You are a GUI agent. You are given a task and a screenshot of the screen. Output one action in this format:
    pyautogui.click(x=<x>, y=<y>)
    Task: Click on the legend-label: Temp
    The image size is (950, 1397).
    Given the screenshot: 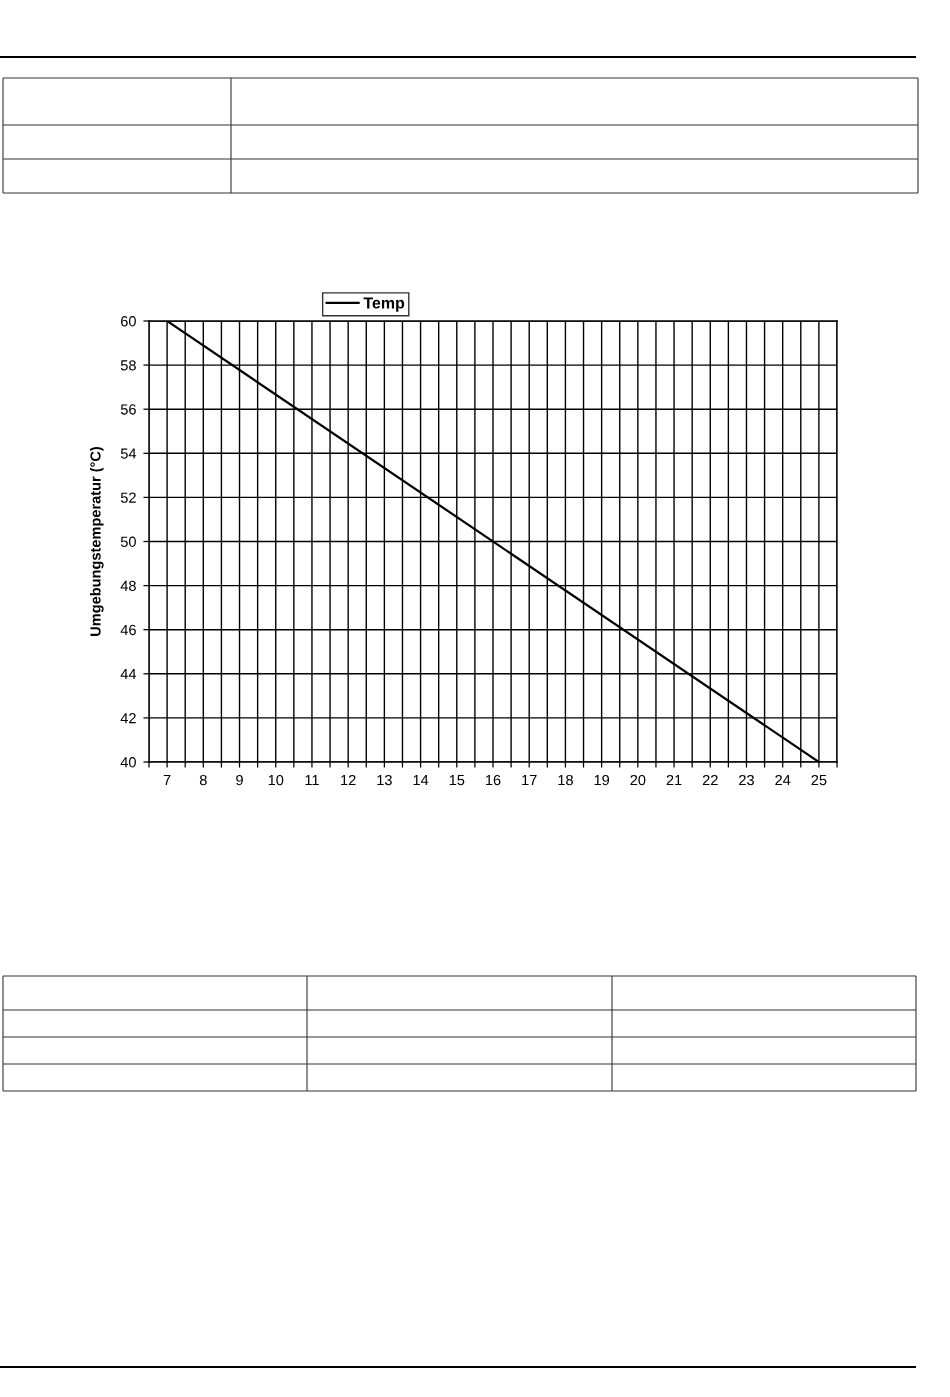 What is the action you would take?
    pyautogui.click(x=384, y=304)
    